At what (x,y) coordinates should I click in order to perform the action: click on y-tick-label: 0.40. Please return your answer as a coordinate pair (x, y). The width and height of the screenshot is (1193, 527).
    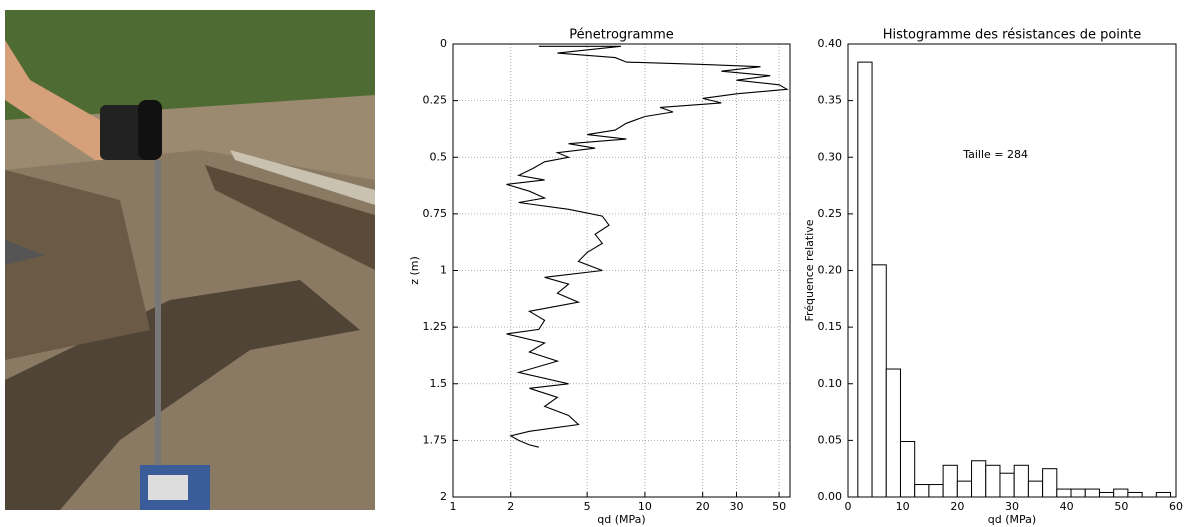
    Looking at the image, I should click on (830, 43).